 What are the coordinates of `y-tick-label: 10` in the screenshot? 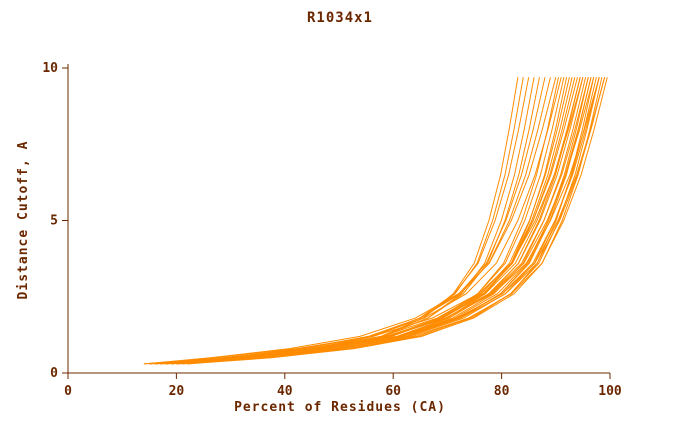 It's located at (50, 68).